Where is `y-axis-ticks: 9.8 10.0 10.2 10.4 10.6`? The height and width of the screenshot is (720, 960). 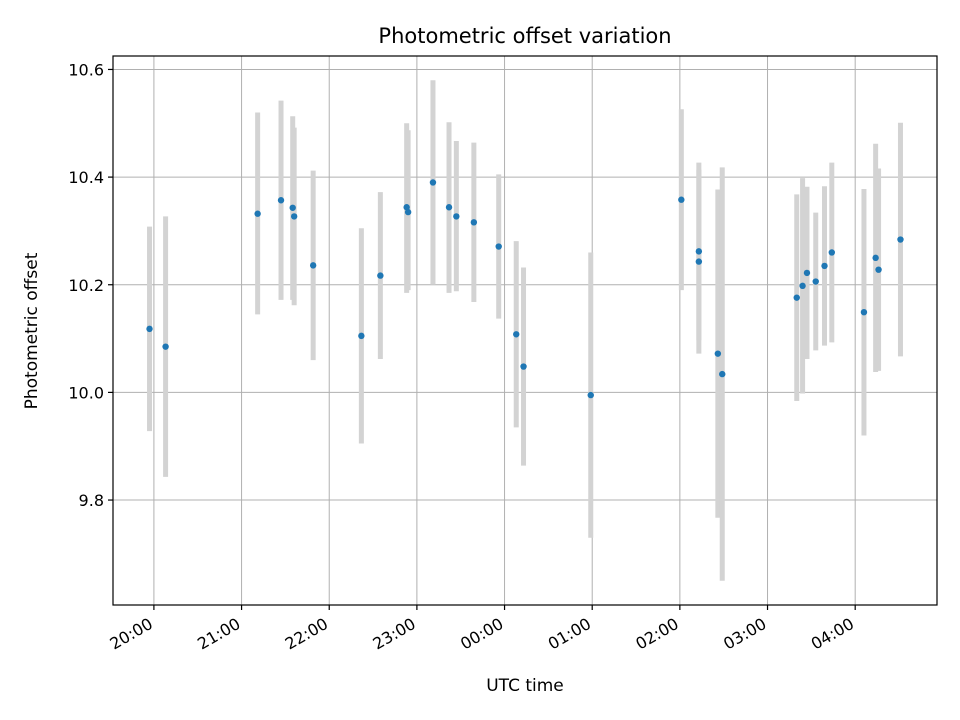
y-axis-ticks: 9.8 10.0 10.2 10.4 10.6 is located at coordinates (90, 285).